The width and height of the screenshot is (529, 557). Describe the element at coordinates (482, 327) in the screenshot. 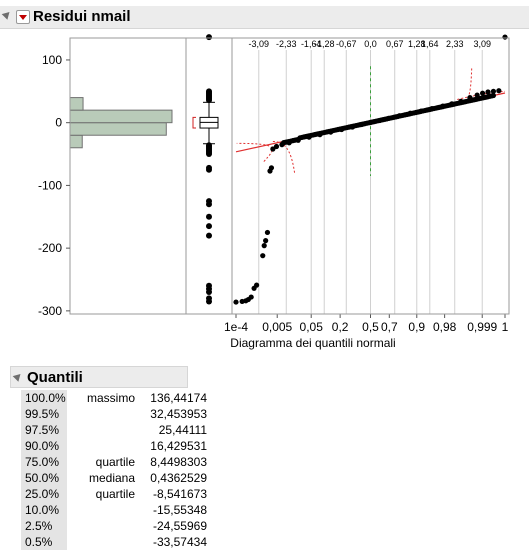

I see `qq-bottom-tick-label: 0,999` at that location.